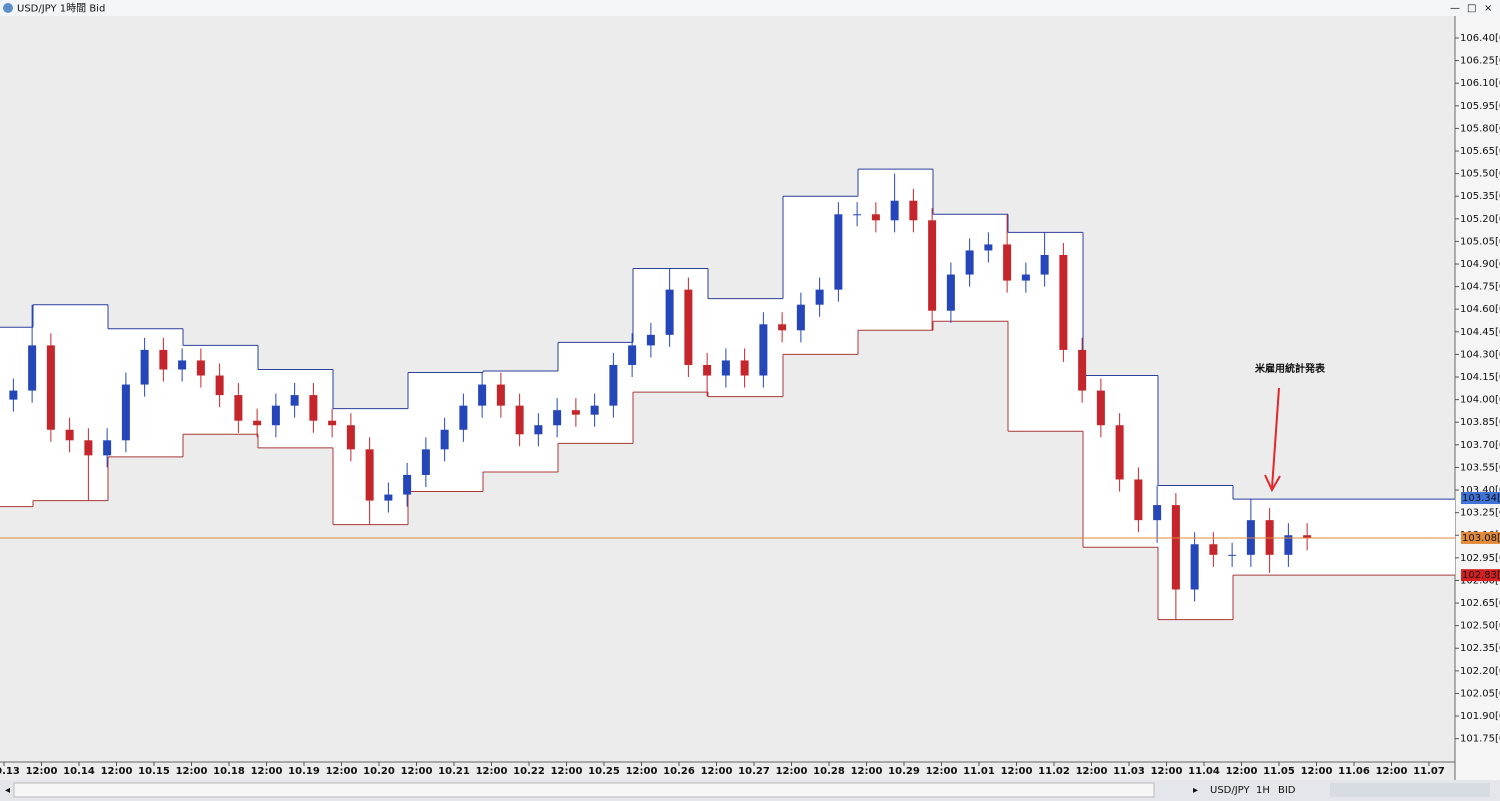  Describe the element at coordinates (904, 771) in the screenshot. I see `x-tick-label: 10.29` at that location.